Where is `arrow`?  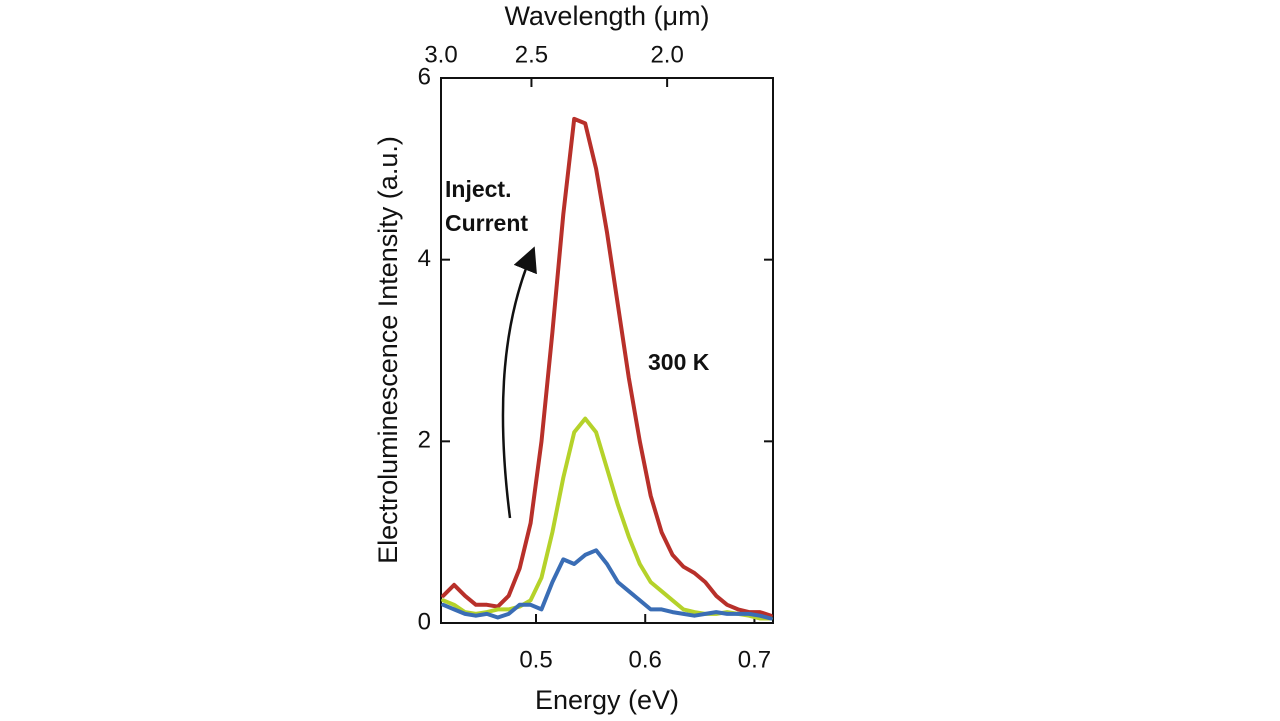 arrow is located at coordinates (519, 382).